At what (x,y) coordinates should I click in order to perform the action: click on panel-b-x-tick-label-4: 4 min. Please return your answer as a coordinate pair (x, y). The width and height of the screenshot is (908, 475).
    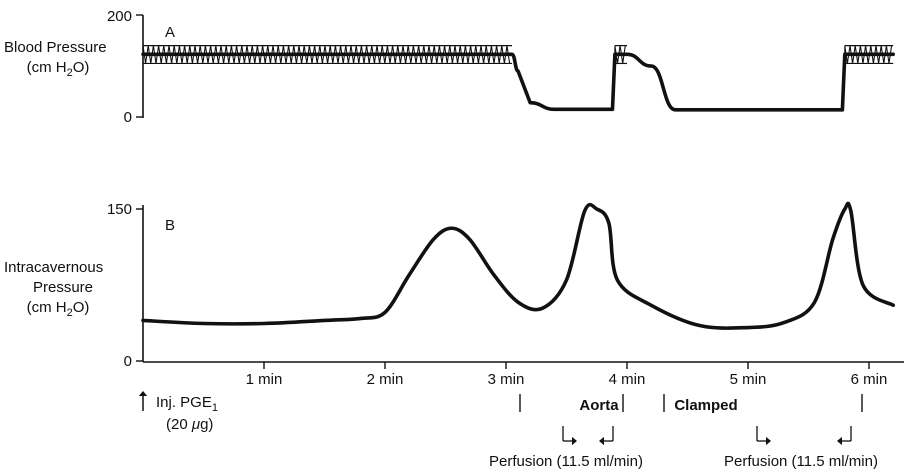
    Looking at the image, I should click on (627, 379).